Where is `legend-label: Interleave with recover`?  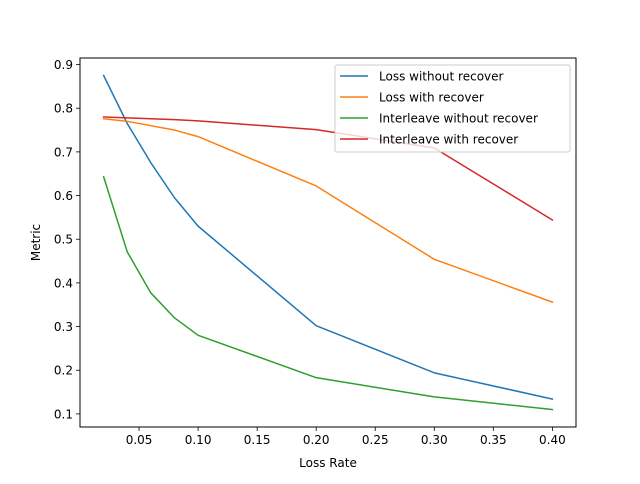 legend-label: Interleave with recover is located at coordinates (448, 140).